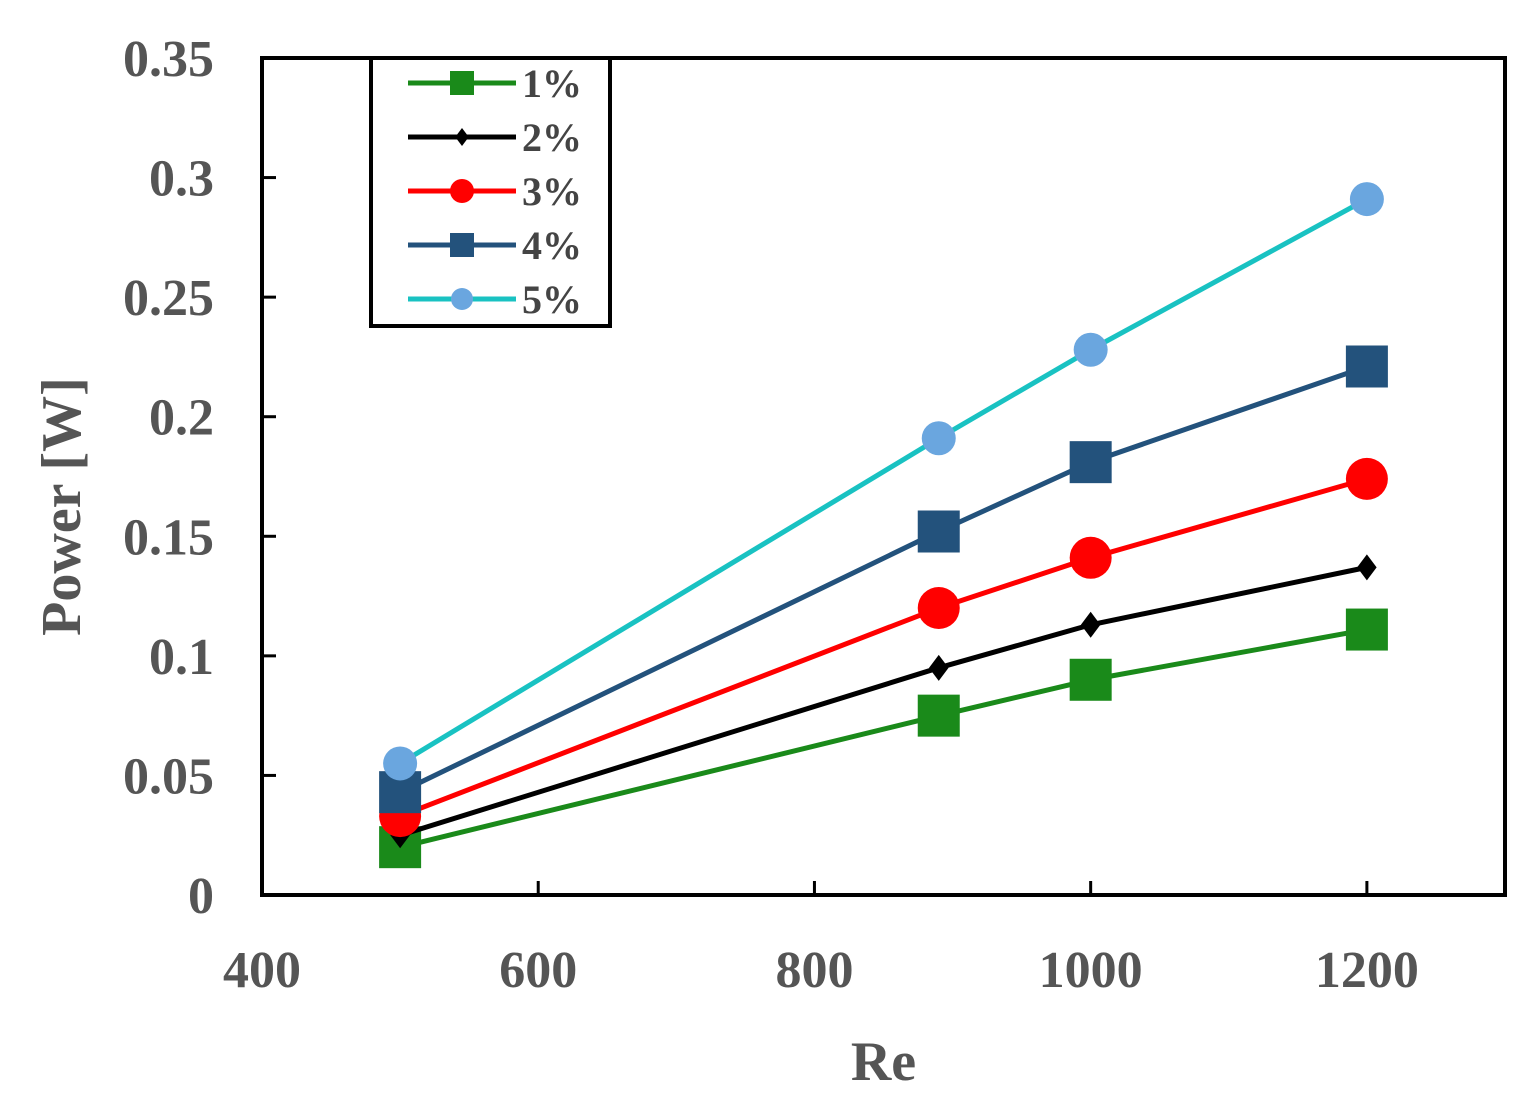 This screenshot has height=1117, width=1535. I want to click on x-tick-label: 400, so click(262, 970).